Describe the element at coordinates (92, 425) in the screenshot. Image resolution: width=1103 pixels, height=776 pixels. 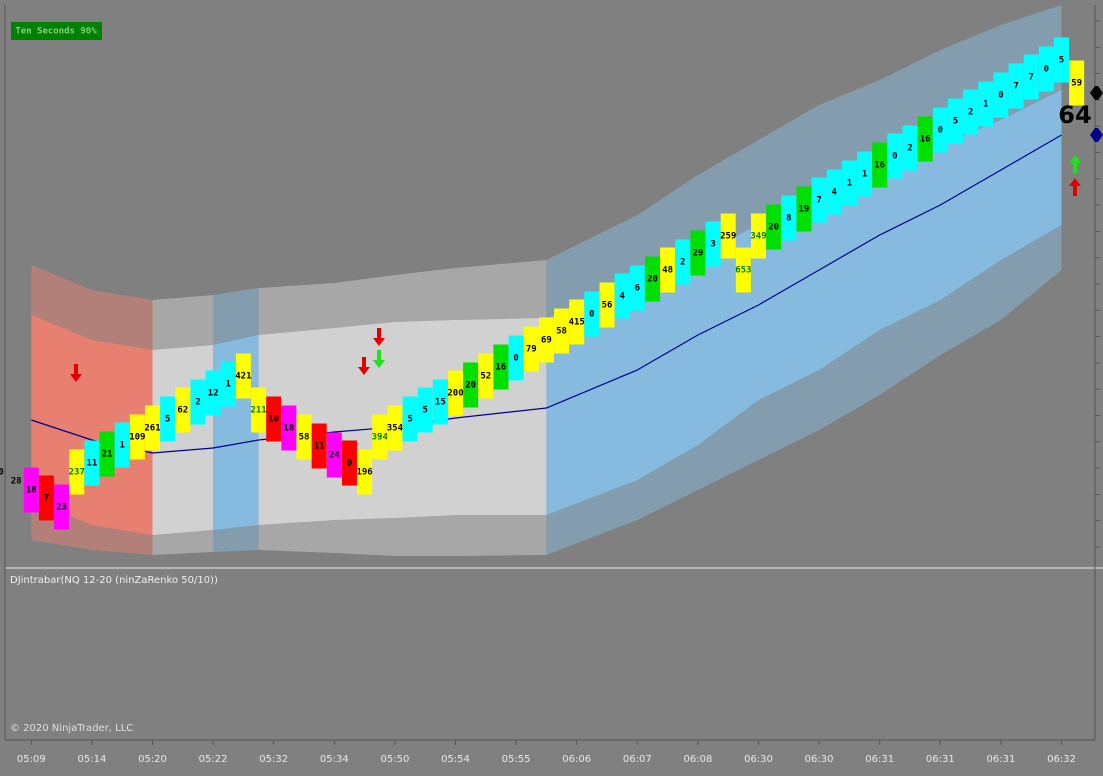
I see `inner-band` at that location.